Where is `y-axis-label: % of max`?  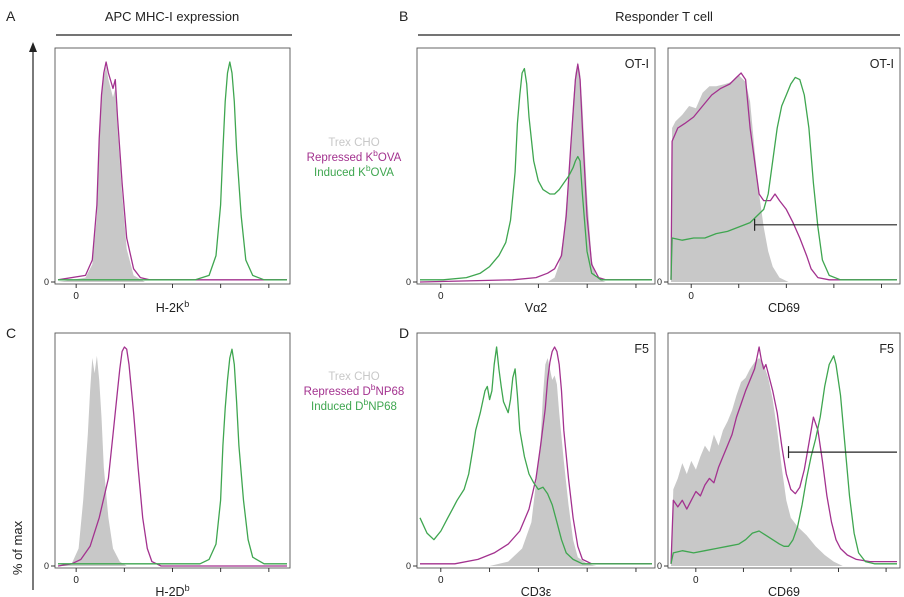
y-axis-label: % of max is located at coordinates (17, 547).